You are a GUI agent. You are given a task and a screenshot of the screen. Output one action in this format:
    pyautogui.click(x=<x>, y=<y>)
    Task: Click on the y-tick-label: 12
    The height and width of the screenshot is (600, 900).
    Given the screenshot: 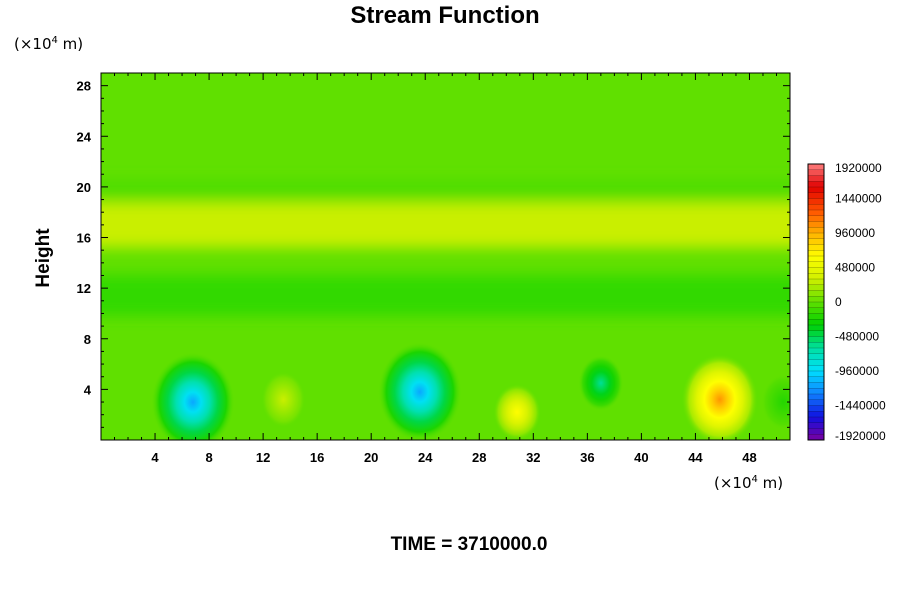 What is the action you would take?
    pyautogui.click(x=84, y=288)
    